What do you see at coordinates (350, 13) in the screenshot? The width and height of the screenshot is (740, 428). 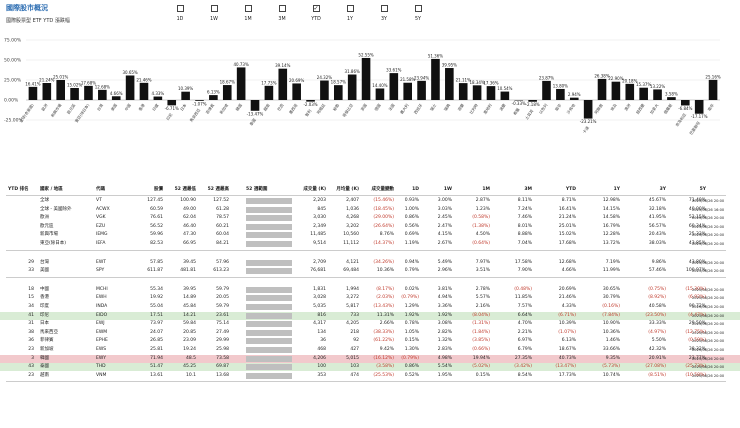 I see `period-1y: 1Y` at bounding box center [350, 13].